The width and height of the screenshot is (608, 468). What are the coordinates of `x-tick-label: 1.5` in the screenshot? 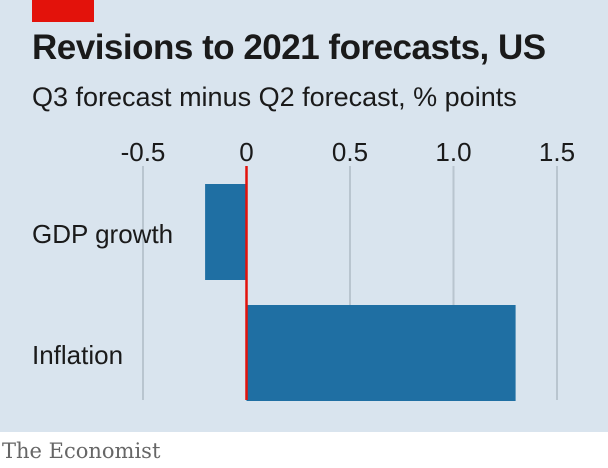 It's located at (557, 152).